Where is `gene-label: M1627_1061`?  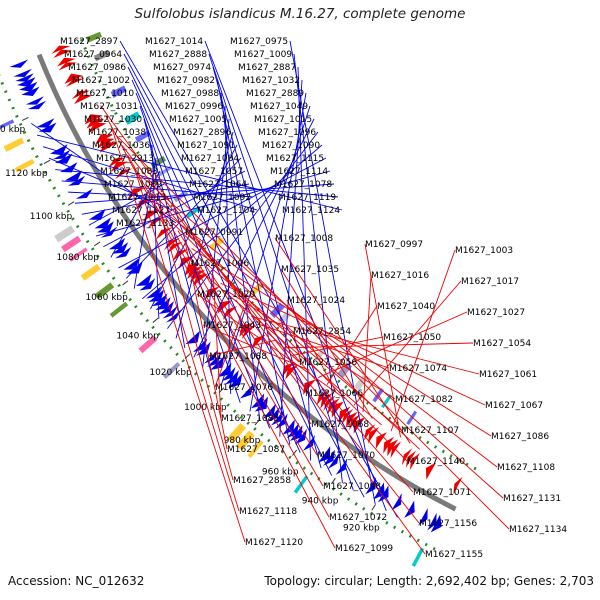
gene-label: M1627_1061 is located at coordinates (508, 375).